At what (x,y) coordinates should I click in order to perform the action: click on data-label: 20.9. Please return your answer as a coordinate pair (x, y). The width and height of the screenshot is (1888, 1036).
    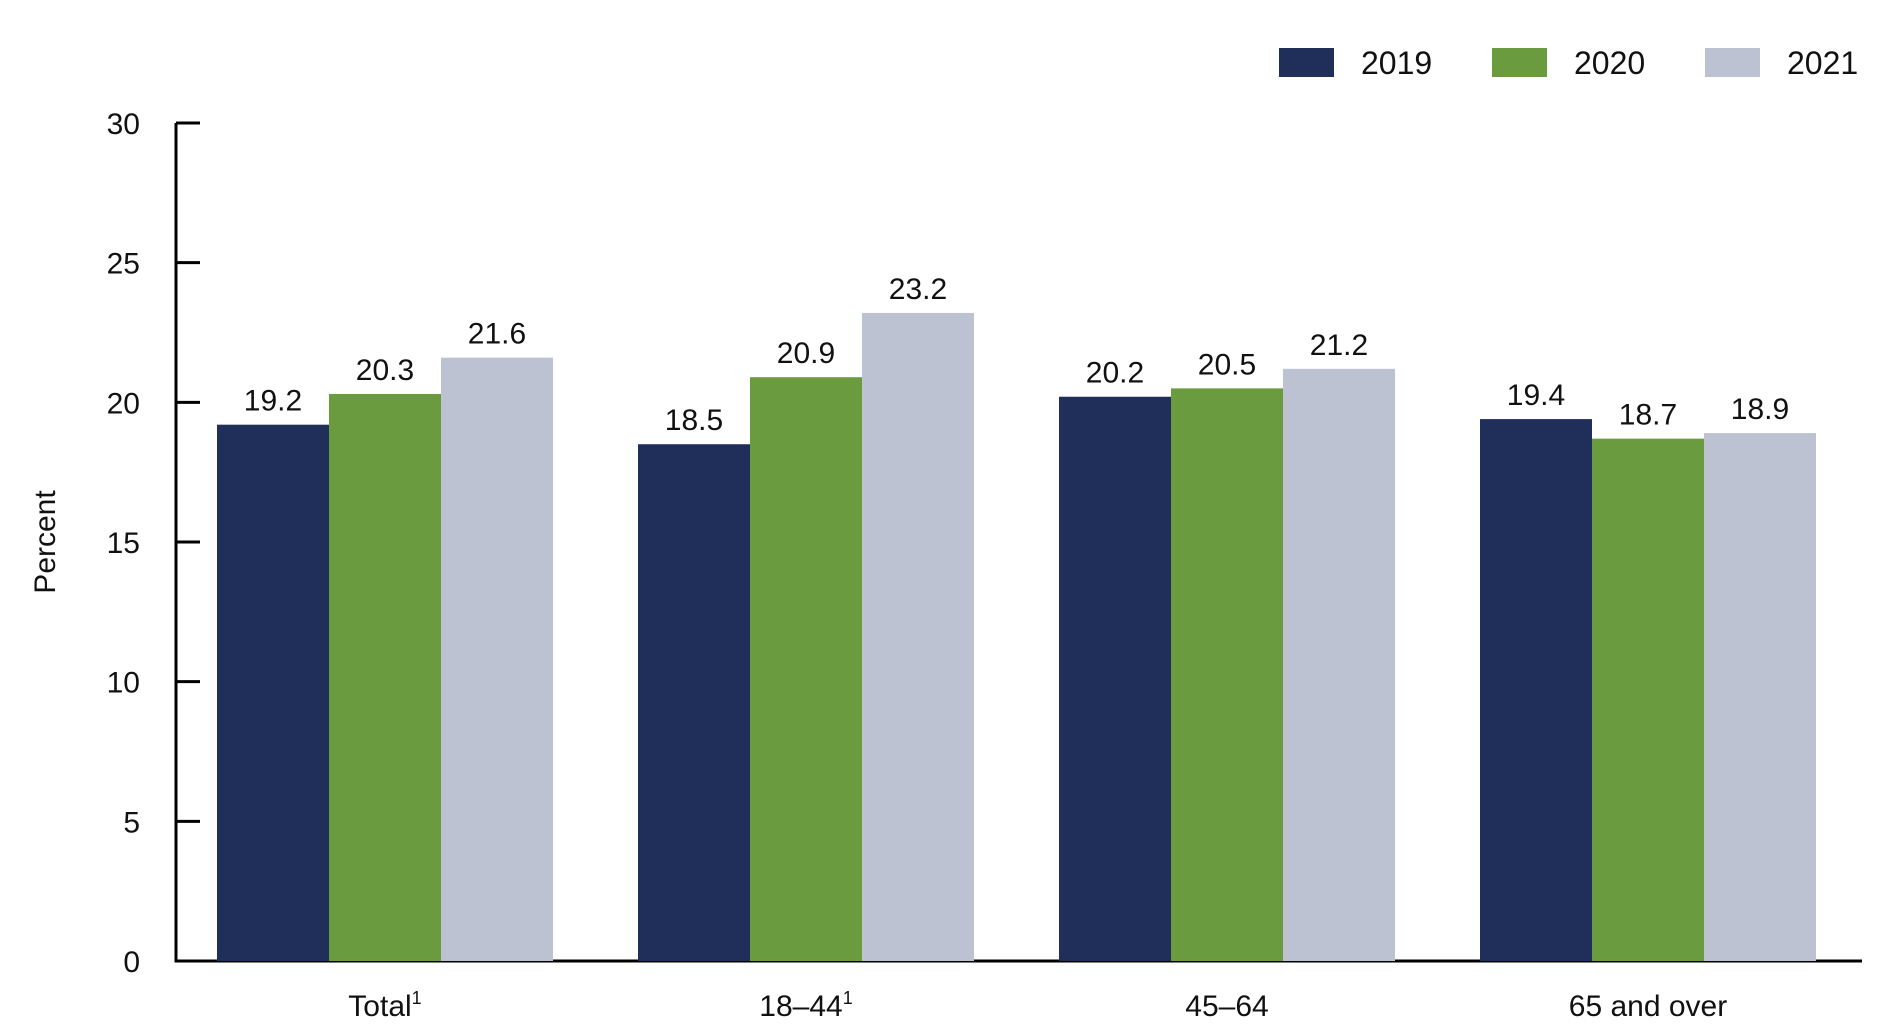
    Looking at the image, I should click on (806, 353).